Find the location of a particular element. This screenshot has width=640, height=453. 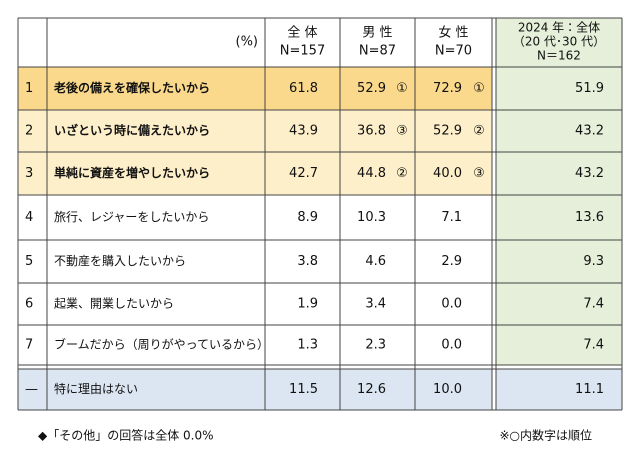

reason: 特に理由はない is located at coordinates (96, 388).